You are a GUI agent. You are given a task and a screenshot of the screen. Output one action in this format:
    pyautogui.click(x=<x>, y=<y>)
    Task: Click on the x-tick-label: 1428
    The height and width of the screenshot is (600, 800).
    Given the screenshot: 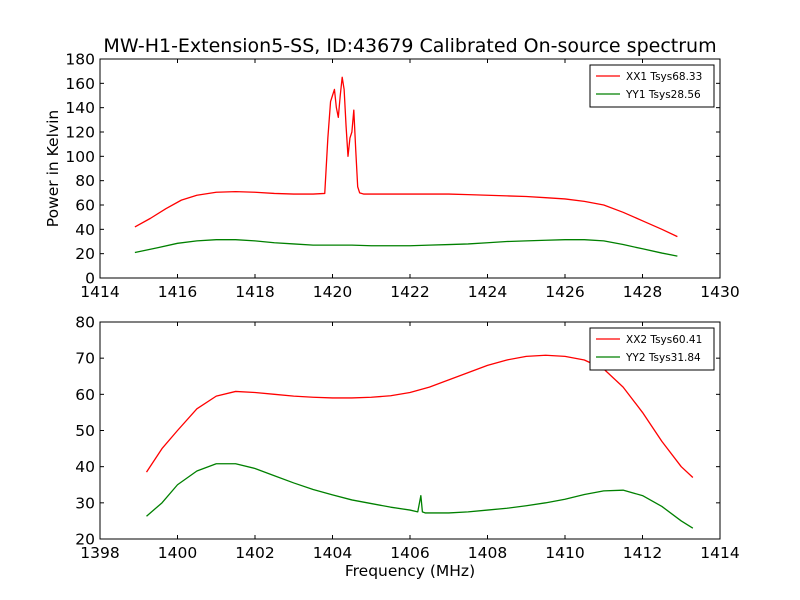 What is the action you would take?
    pyautogui.click(x=642, y=292)
    